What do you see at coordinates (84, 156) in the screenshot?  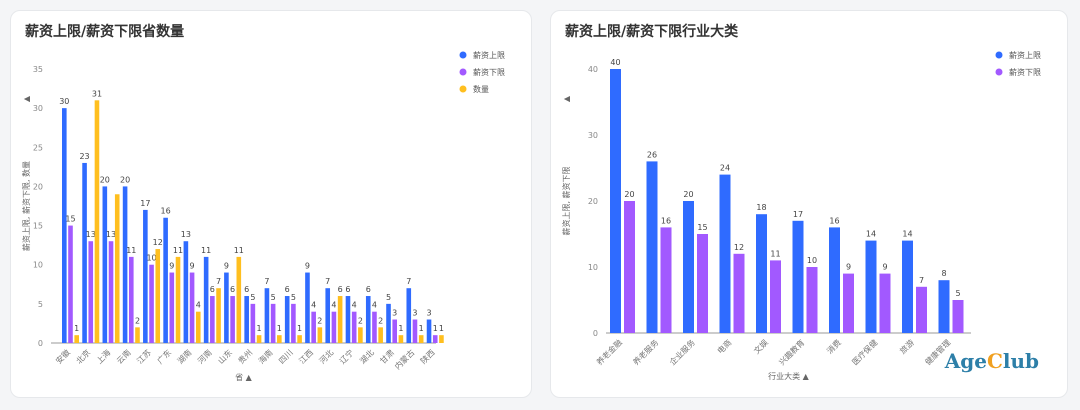 I see `data-label: 23` at bounding box center [84, 156].